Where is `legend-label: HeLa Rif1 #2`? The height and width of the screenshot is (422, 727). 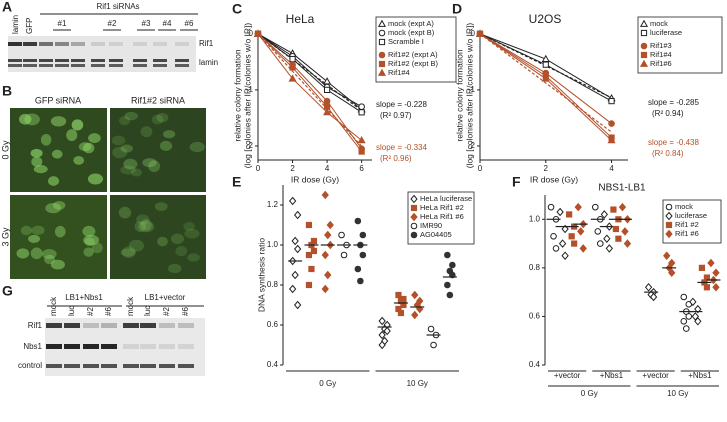
legend-label: HeLa Rif1 #2 is located at coordinates (442, 207).